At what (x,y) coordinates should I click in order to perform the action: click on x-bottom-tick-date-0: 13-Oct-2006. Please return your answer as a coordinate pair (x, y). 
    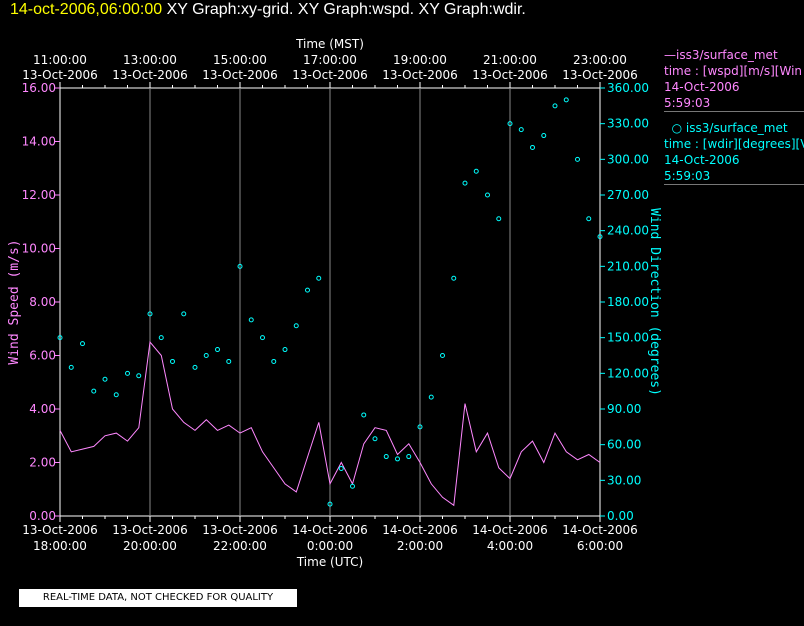
    Looking at the image, I should click on (60, 530).